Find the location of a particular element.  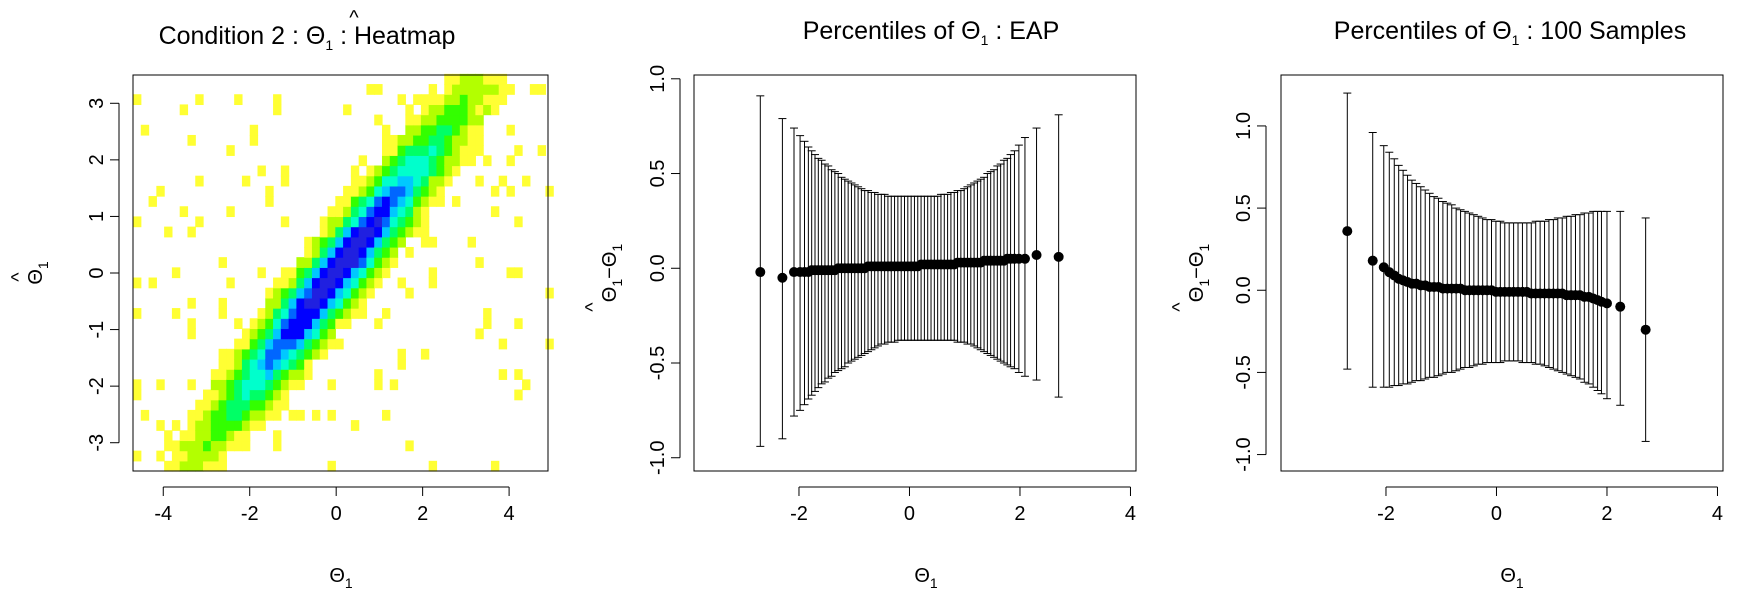

heatmap-y-tick-label: 0 is located at coordinates (97, 272).